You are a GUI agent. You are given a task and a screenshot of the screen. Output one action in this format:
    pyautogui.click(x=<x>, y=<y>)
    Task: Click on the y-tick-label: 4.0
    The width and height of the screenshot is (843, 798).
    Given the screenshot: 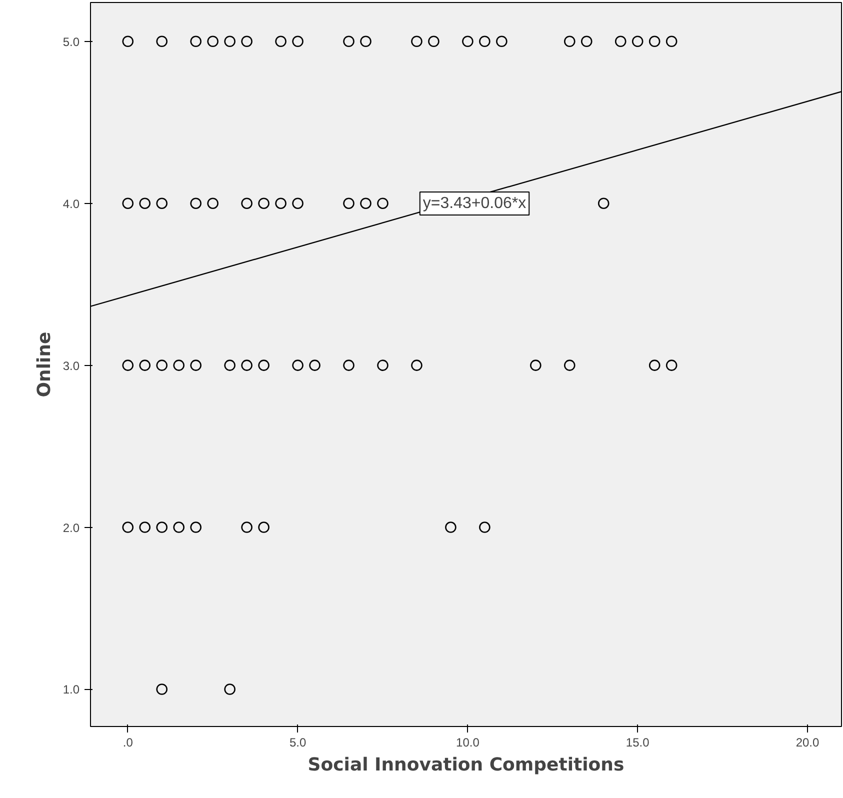 What is the action you would take?
    pyautogui.click(x=71, y=203)
    